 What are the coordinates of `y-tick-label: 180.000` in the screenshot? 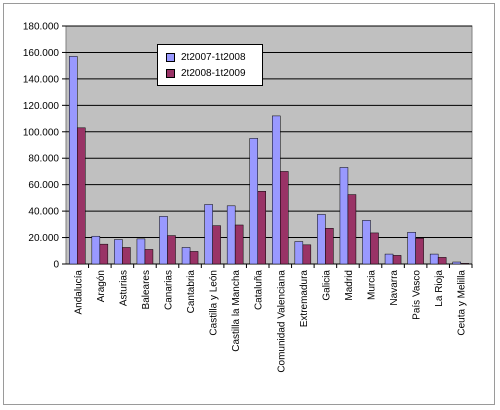 It's located at (41, 27).